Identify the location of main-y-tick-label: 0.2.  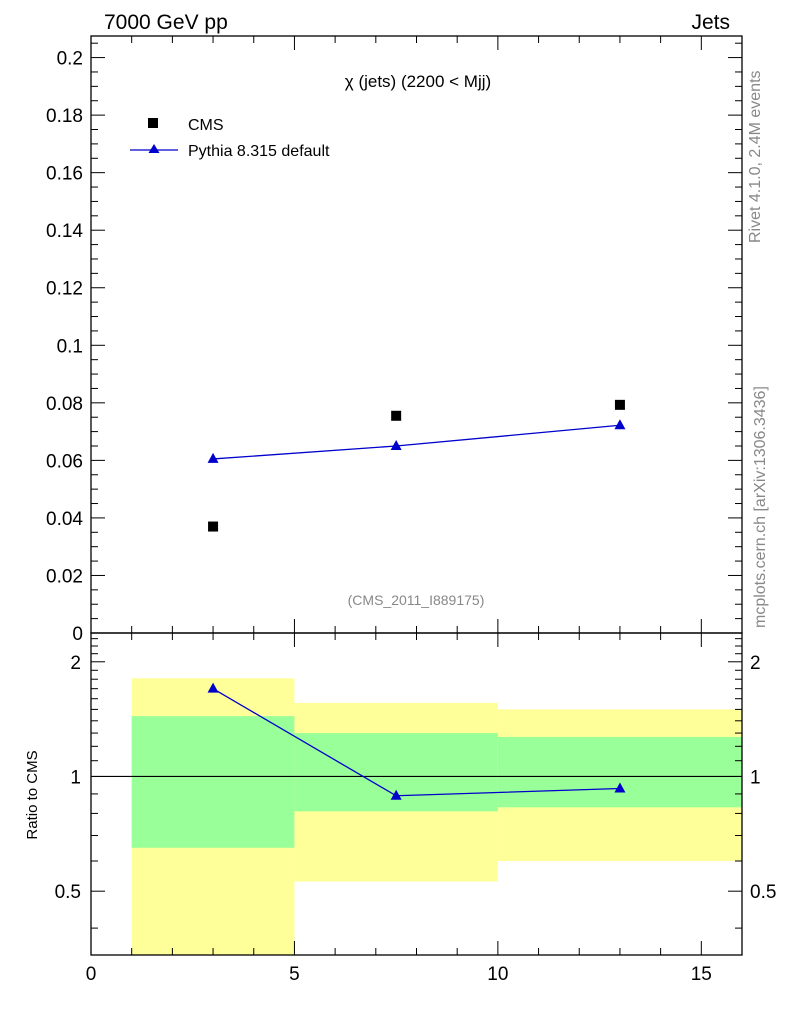
(70, 59).